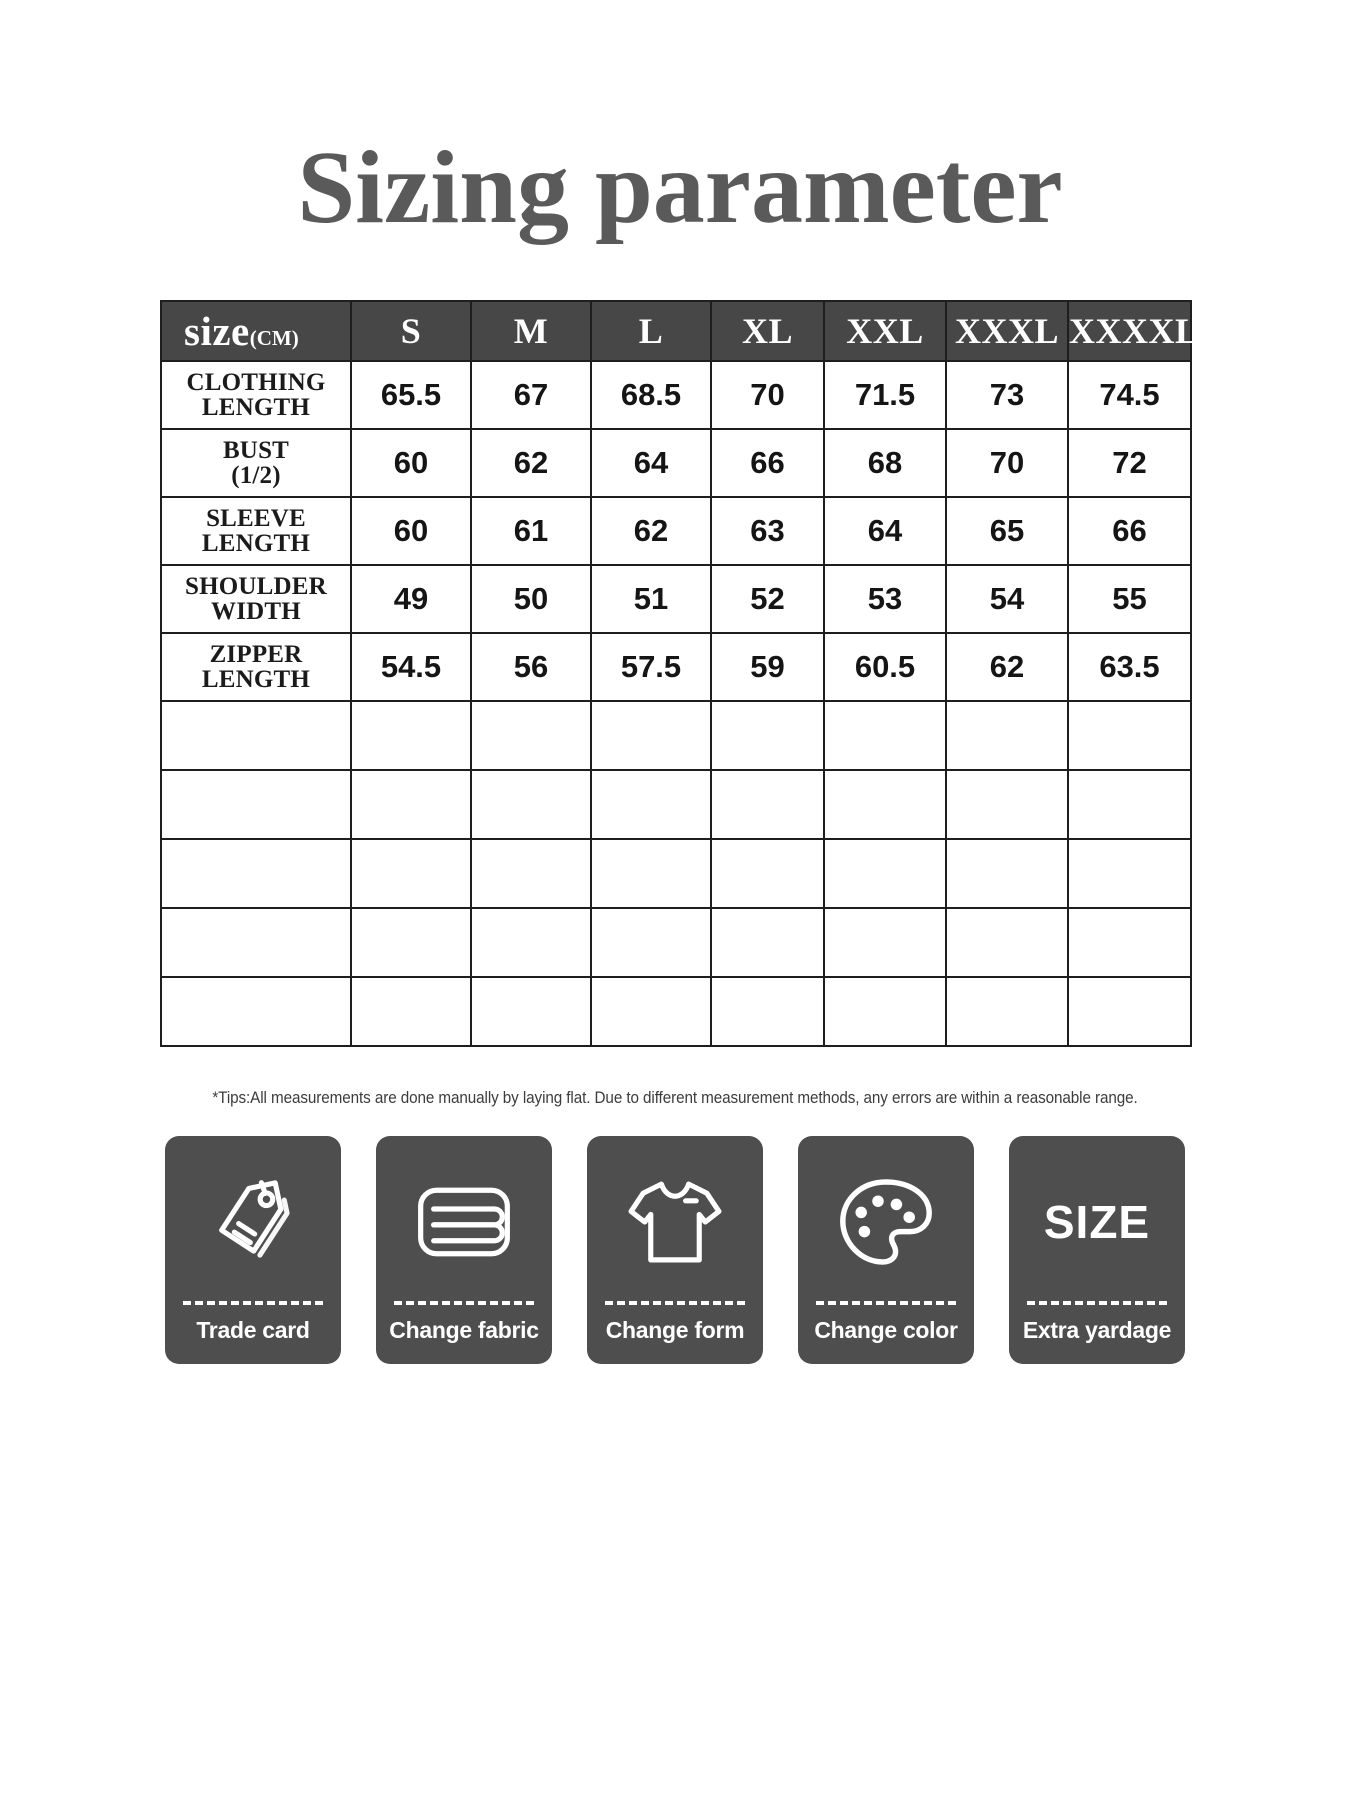  Describe the element at coordinates (256, 475) in the screenshot. I see `row-label-line2: (1/2)` at that location.